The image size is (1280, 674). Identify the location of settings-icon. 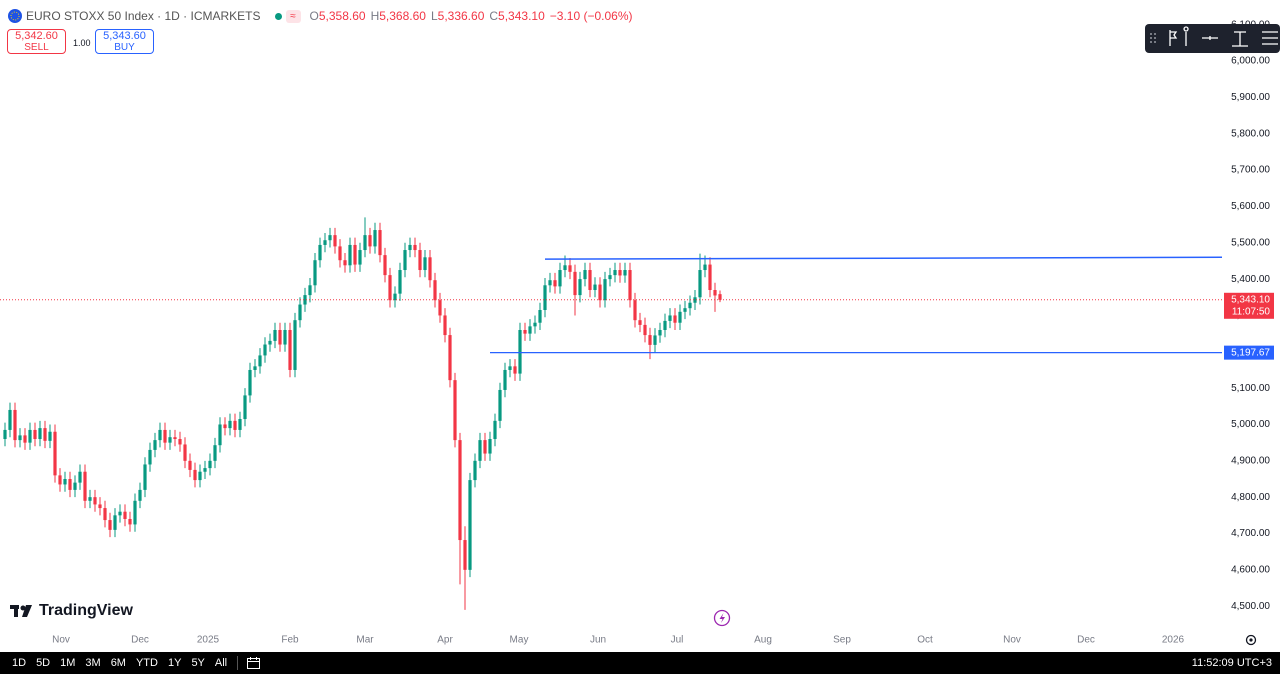
(1251, 640).